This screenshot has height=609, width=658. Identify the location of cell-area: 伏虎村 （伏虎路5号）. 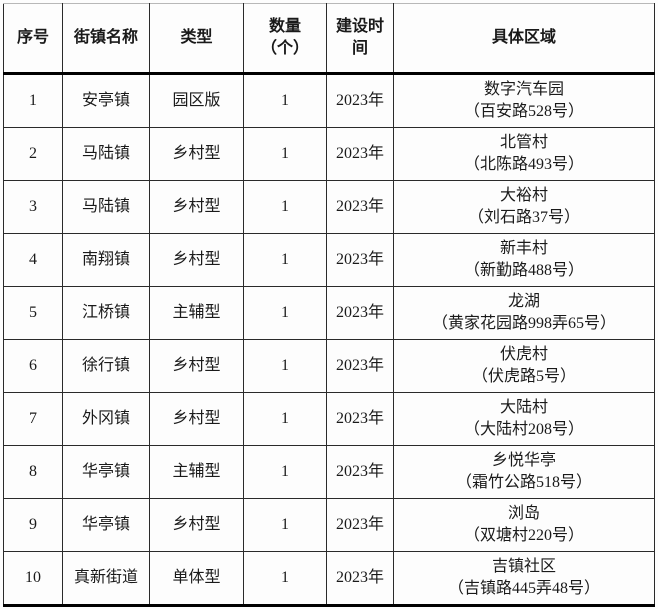
(524, 366).